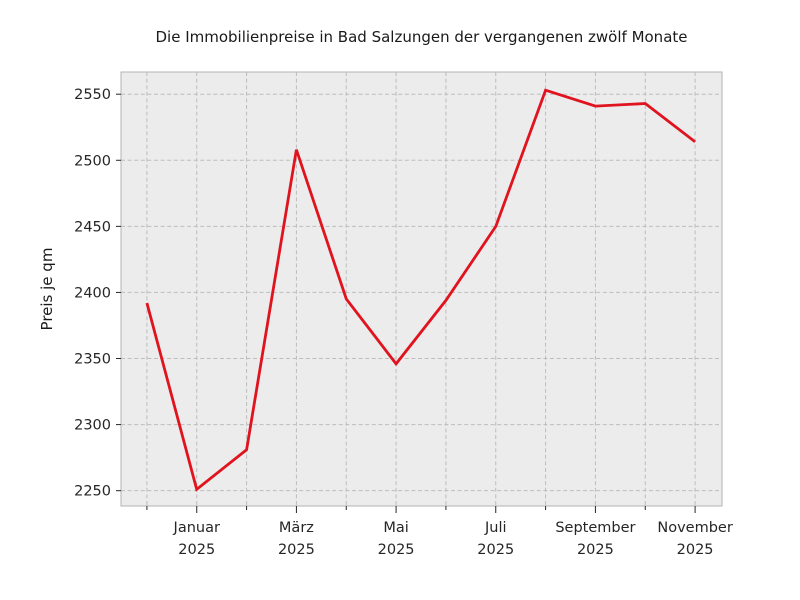 This screenshot has height=600, width=800. Describe the element at coordinates (296, 528) in the screenshot. I see `x-tick-label-month: März` at that location.